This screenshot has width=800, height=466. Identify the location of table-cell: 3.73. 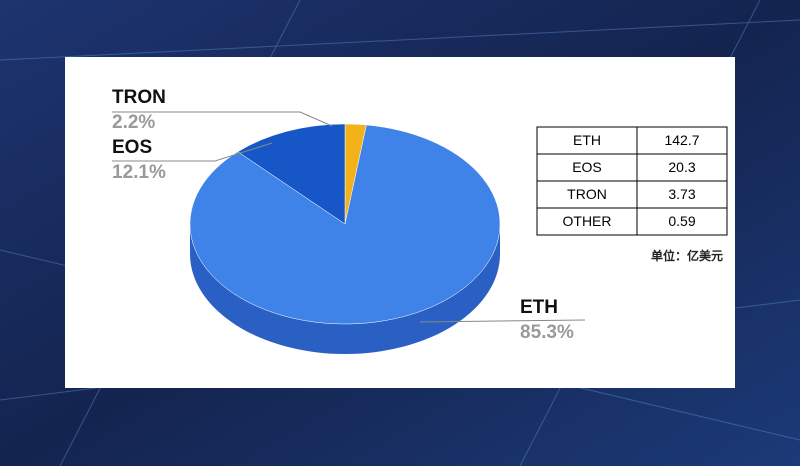
(681, 194).